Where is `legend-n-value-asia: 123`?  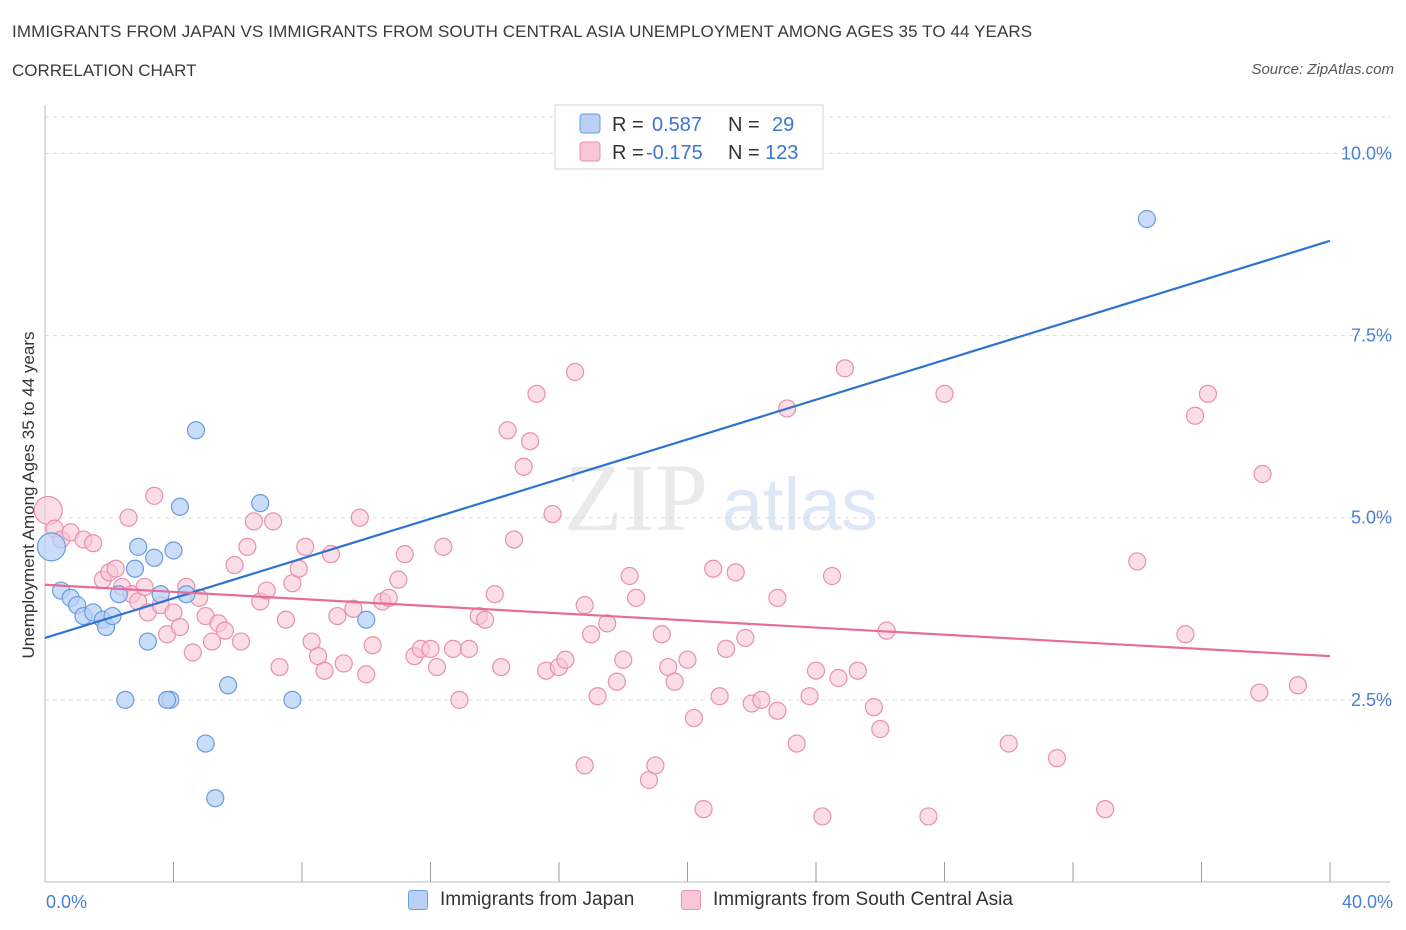 legend-n-value-asia: 123 is located at coordinates (781, 153).